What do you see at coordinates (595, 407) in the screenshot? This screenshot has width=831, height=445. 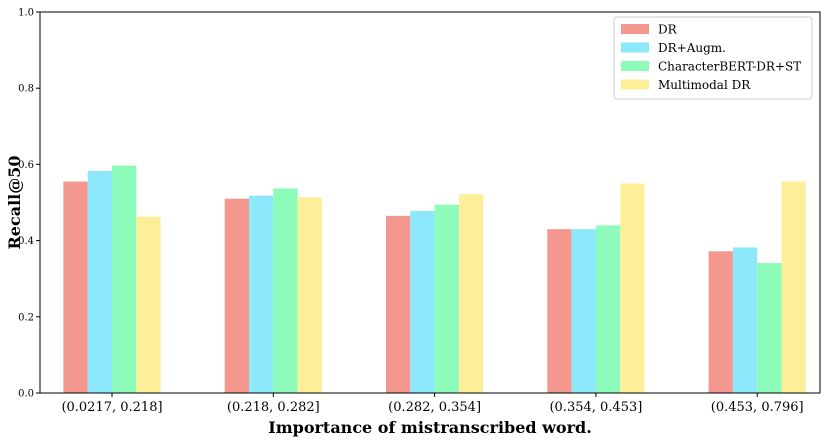 I see `x-tick-label: (0.354, 0.453]` at bounding box center [595, 407].